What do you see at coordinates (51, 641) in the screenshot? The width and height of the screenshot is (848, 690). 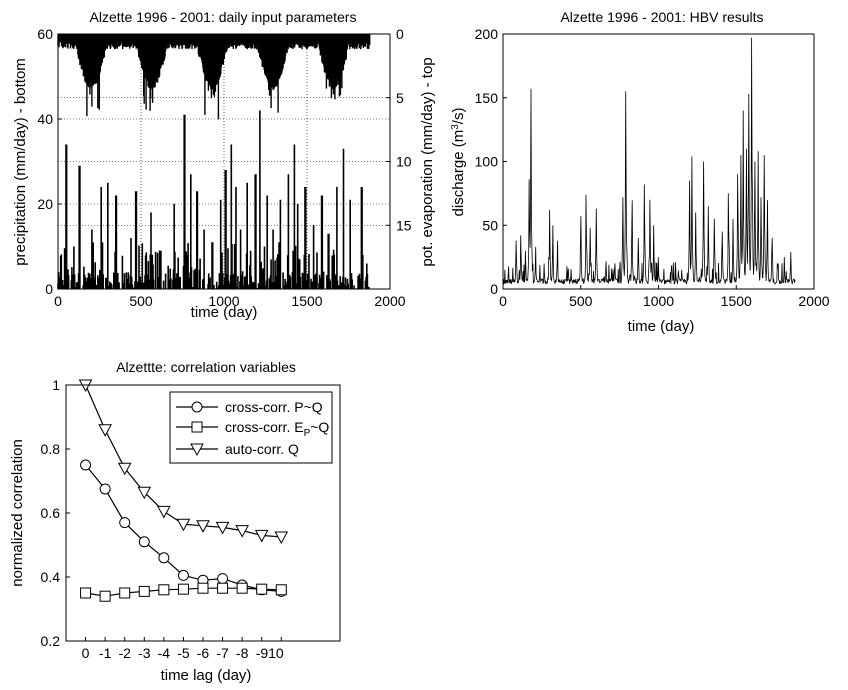 I see `y-tick-label: 0.2` at bounding box center [51, 641].